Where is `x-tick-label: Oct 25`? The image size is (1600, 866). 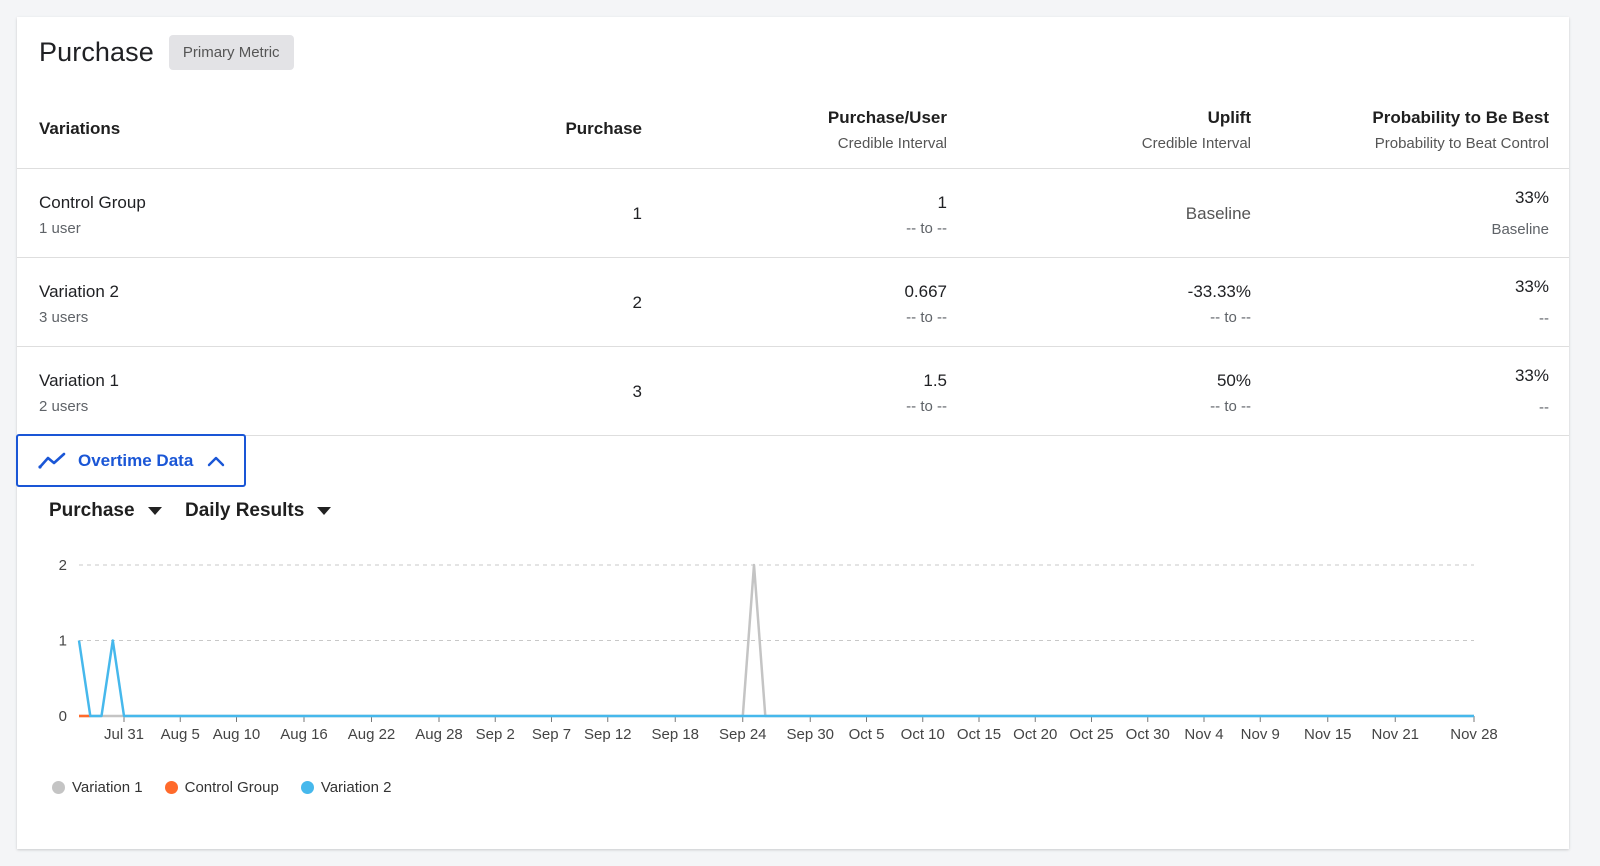
x-tick-label: Oct 25 is located at coordinates (1091, 734).